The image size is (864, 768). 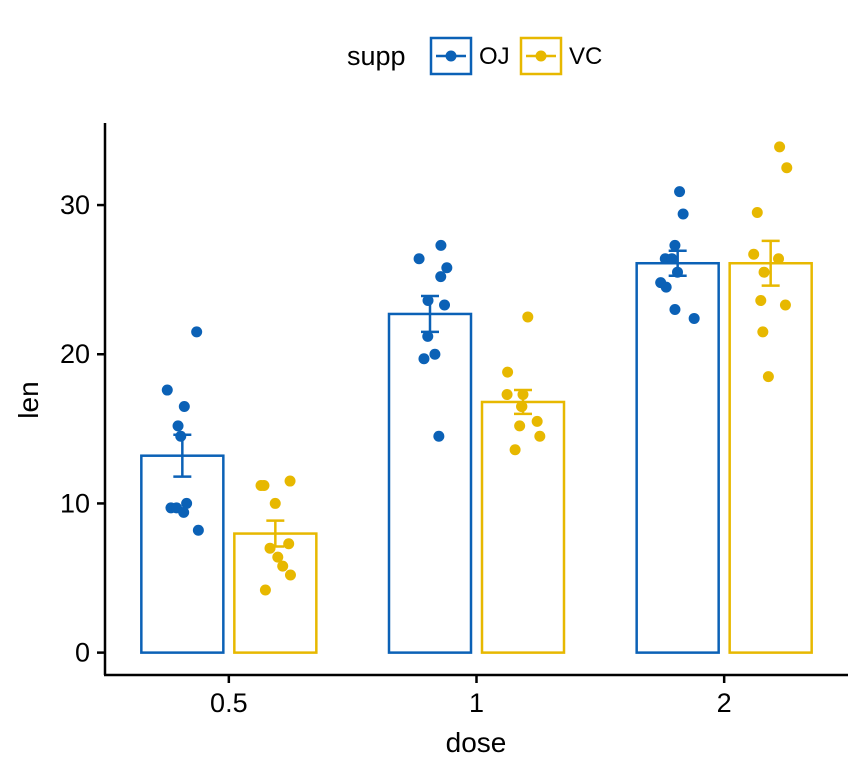 I want to click on legend-key-oj, so click(x=451, y=56).